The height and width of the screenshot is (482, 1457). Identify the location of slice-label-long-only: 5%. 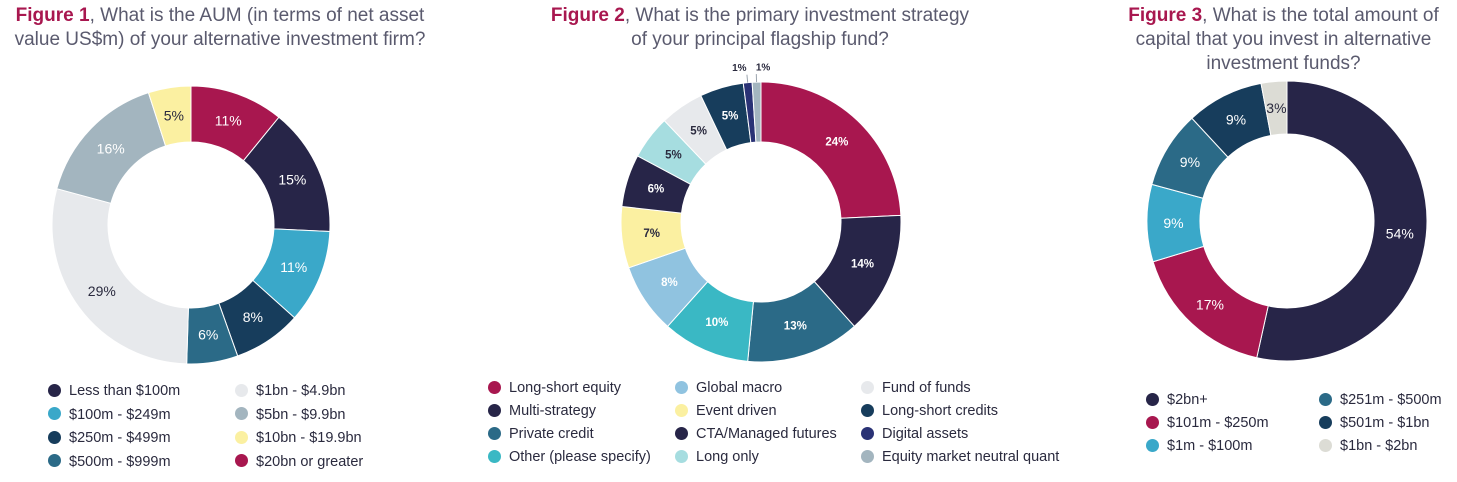
(673, 155).